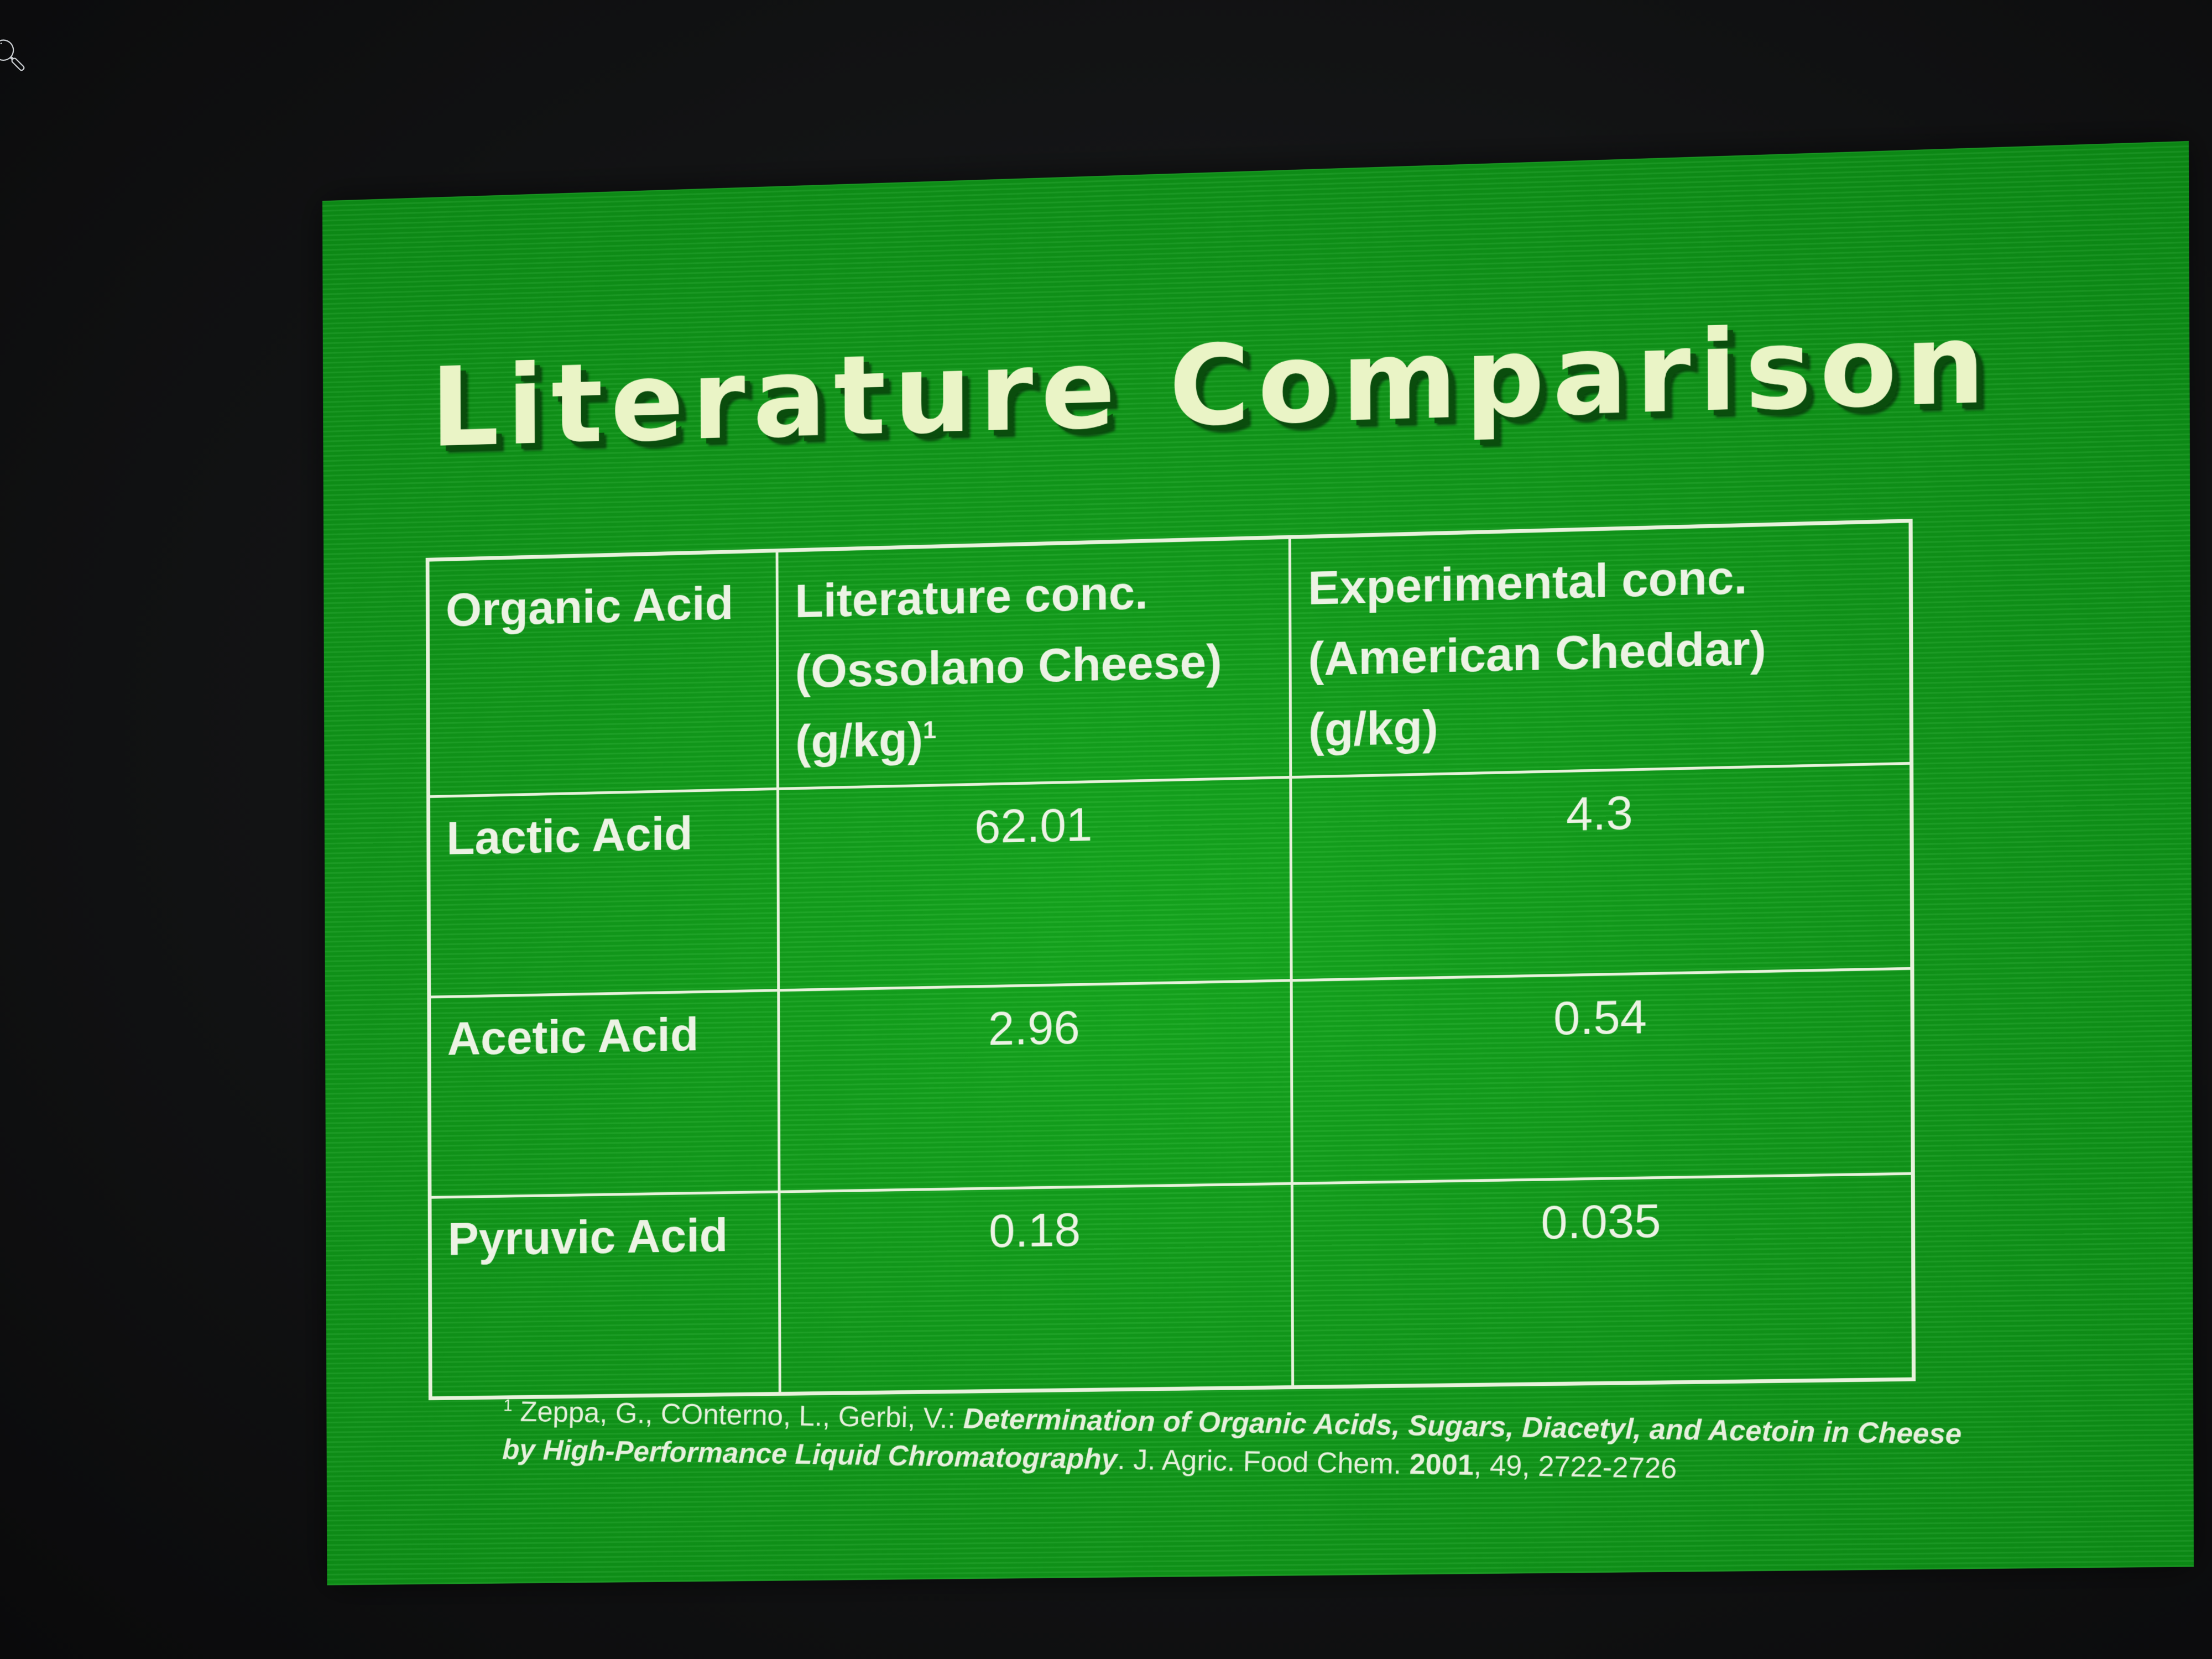  What do you see at coordinates (738, 1415) in the screenshot?
I see `citation-authors: Zeppa, G., COnterno, L., Gerbi, V.:` at bounding box center [738, 1415].